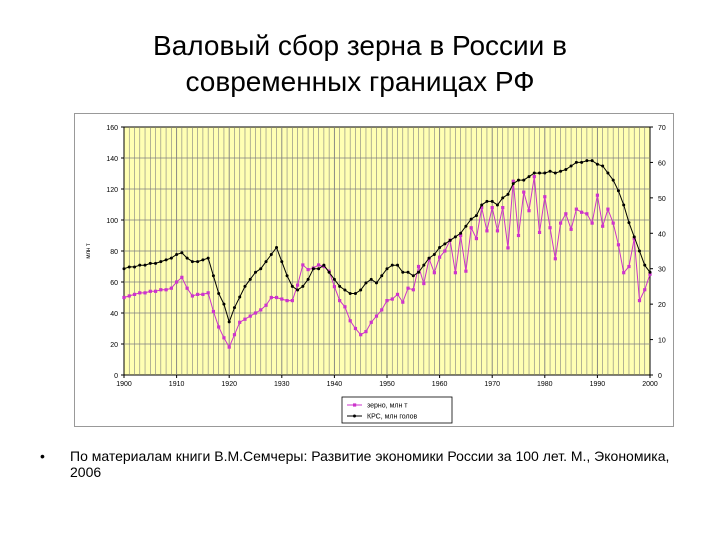 This screenshot has width=720, height=540. I want to click on x-tick-label: 1990, so click(598, 384).